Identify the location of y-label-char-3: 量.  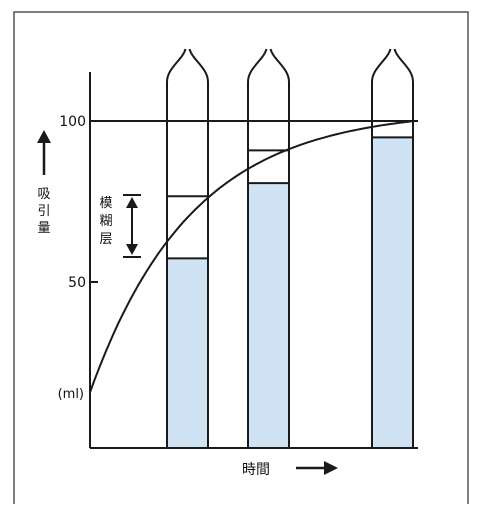
(43, 228).